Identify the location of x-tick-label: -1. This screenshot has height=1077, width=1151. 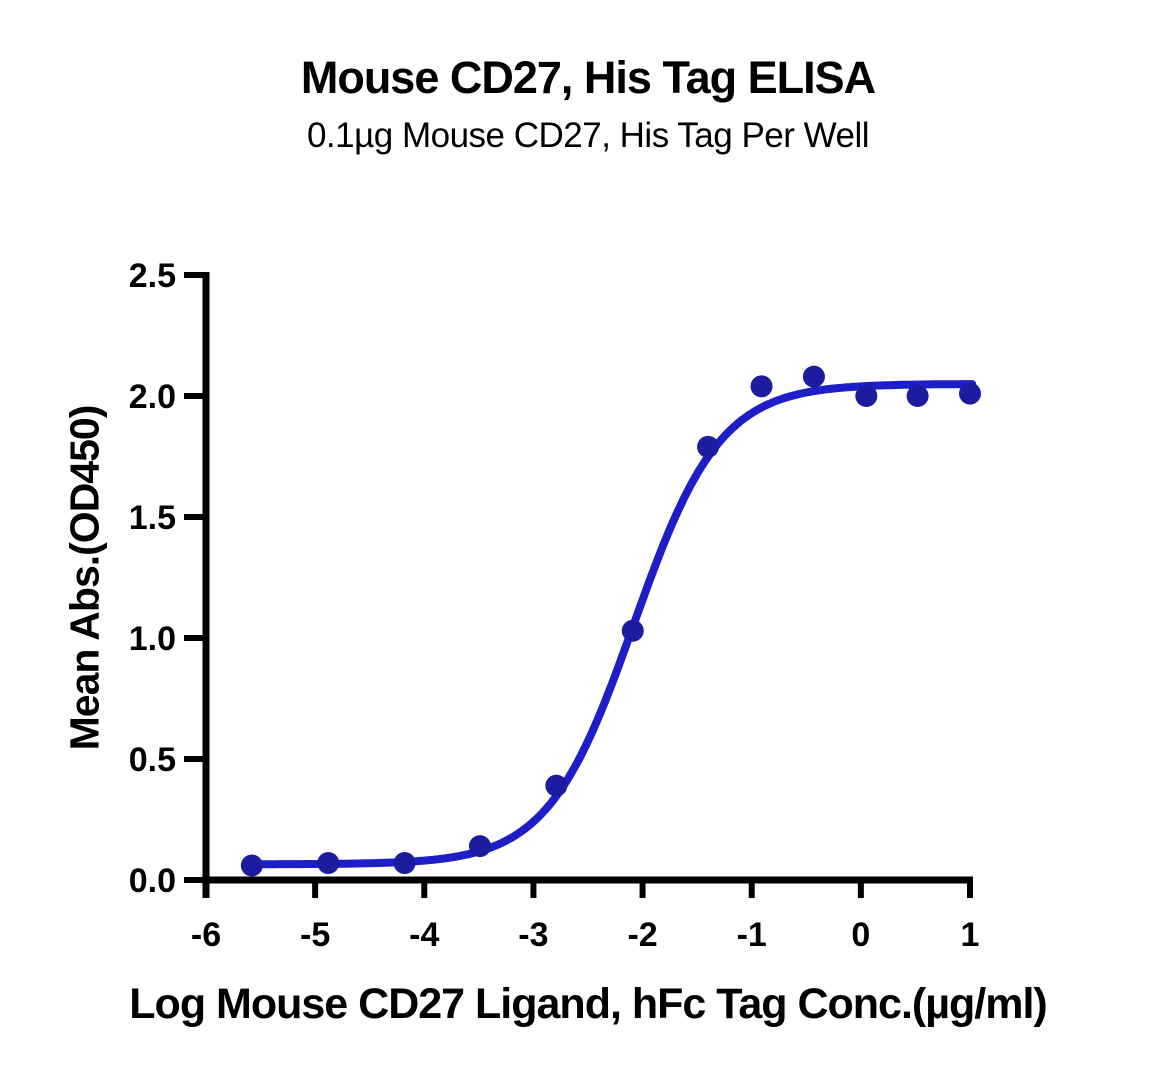
(752, 935).